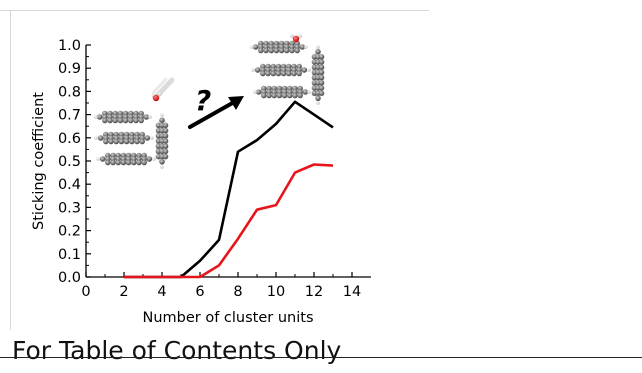 Image resolution: width=642 pixels, height=373 pixels. I want to click on arrow-annotation, so click(216, 112).